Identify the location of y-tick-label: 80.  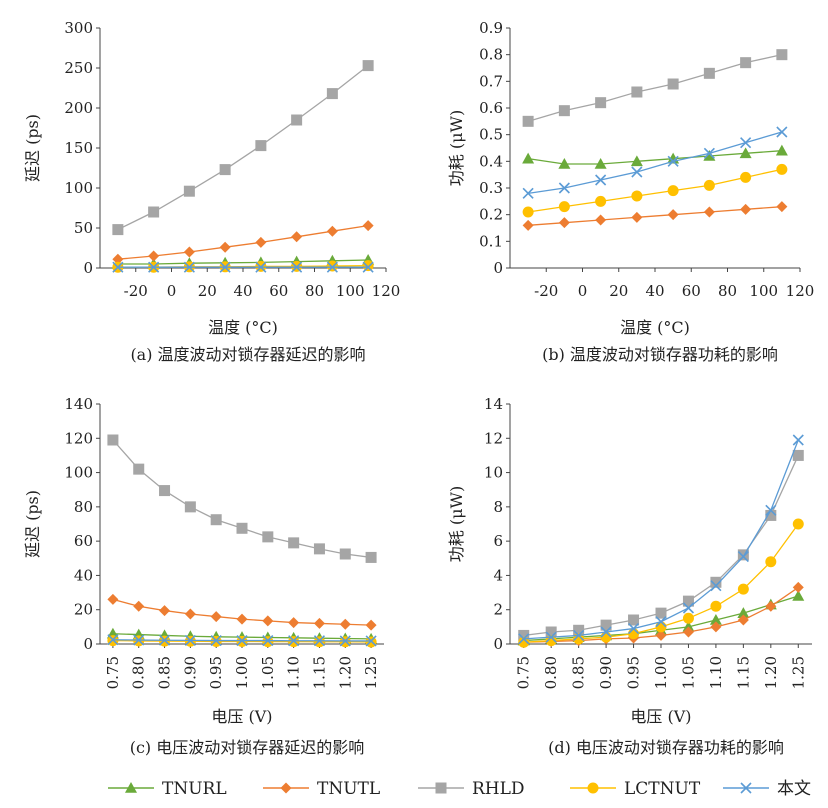
(83, 507).